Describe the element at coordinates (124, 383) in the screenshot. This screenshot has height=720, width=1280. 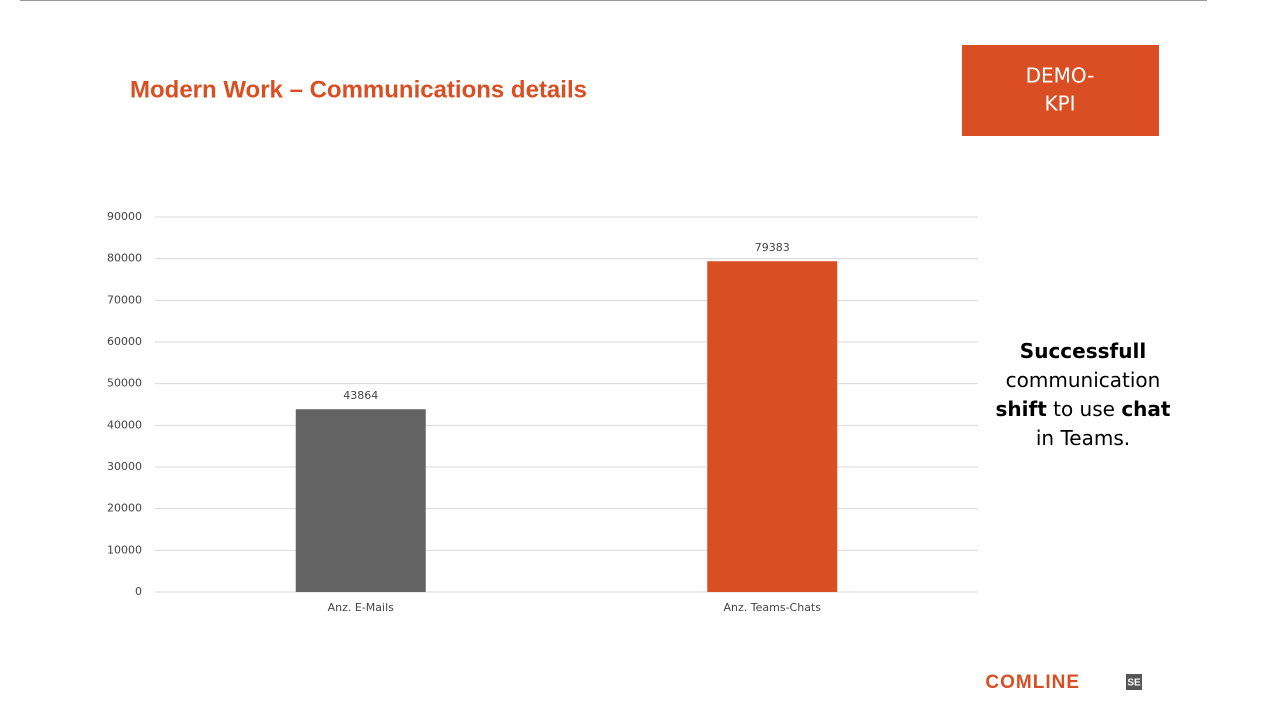
I see `y-tick-label: 50000` at that location.